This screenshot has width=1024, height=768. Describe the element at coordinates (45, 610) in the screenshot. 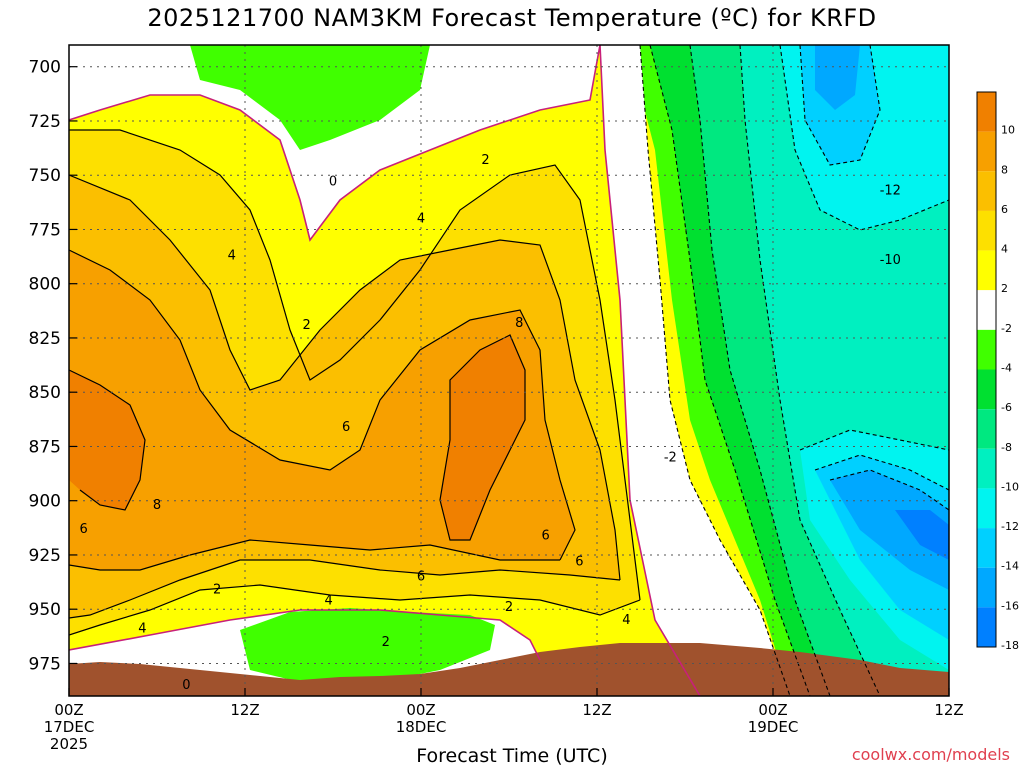

I see `y-tick-label: 950` at that location.